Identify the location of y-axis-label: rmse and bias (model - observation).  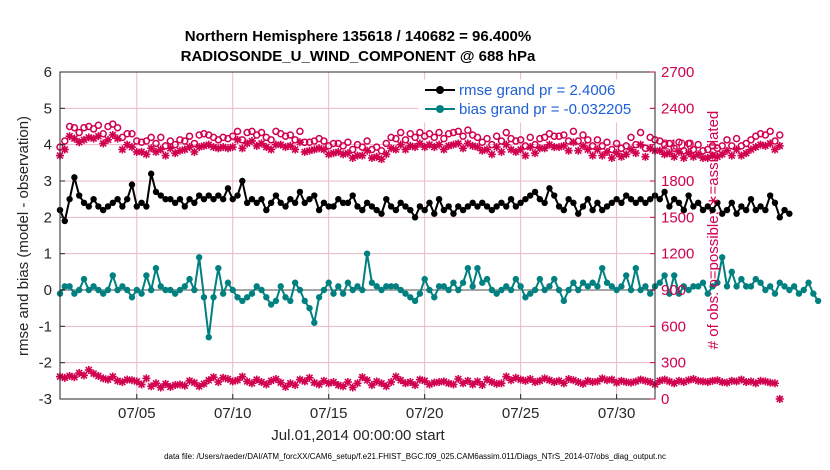
(23, 236).